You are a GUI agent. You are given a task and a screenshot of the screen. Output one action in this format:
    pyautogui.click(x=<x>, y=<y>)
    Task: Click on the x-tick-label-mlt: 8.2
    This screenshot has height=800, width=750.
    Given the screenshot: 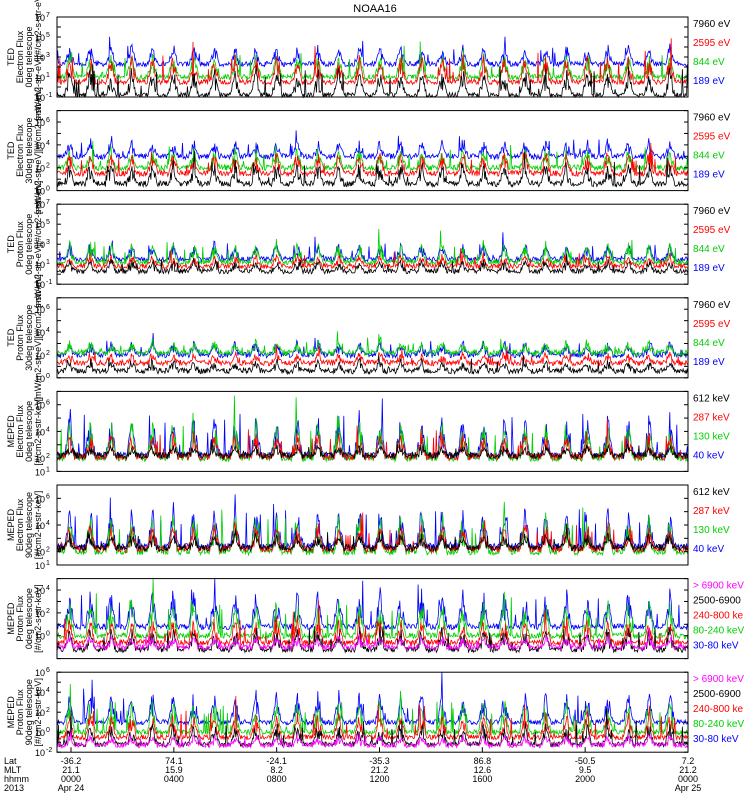 What is the action you would take?
    pyautogui.click(x=276, y=770)
    